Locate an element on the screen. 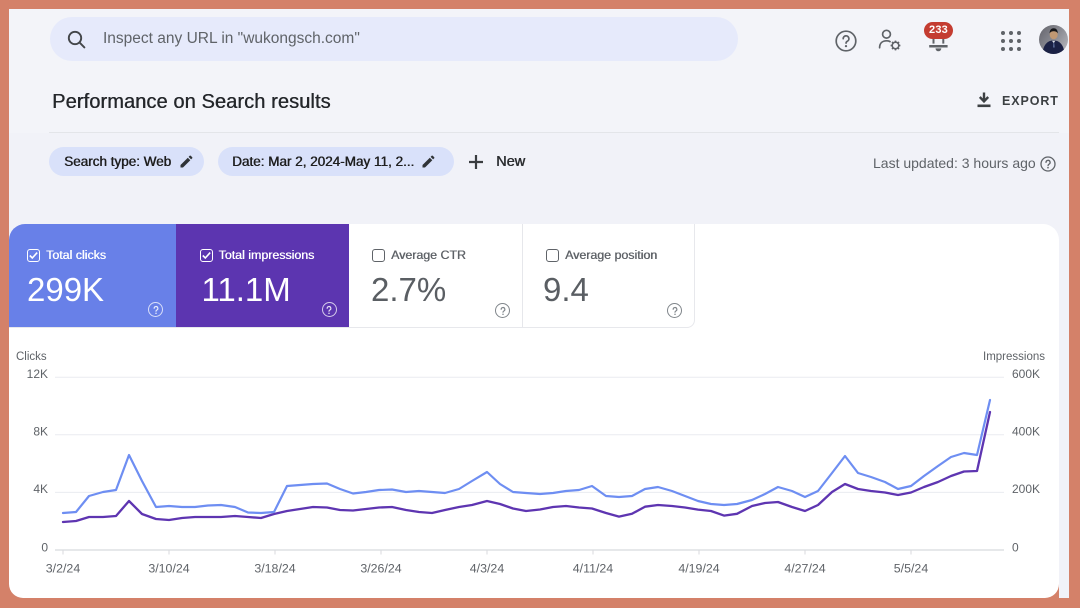  svg-text: 4/27/24 is located at coordinates (804, 569).